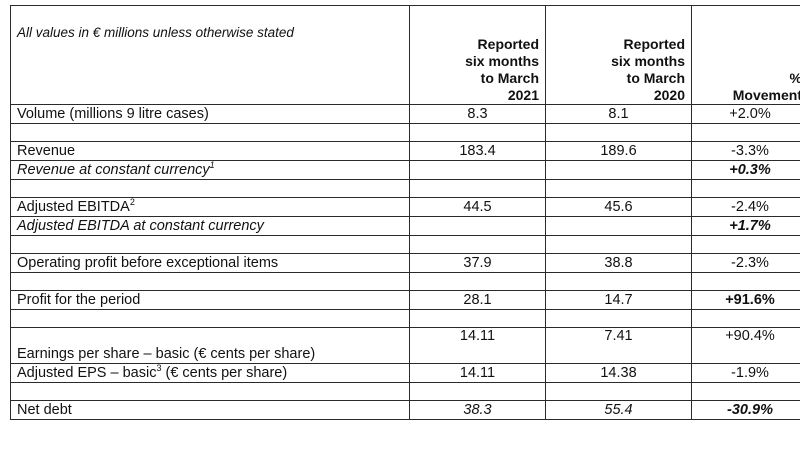  Describe the element at coordinates (745, 170) in the screenshot. I see `movement-value: +0.3%` at that location.